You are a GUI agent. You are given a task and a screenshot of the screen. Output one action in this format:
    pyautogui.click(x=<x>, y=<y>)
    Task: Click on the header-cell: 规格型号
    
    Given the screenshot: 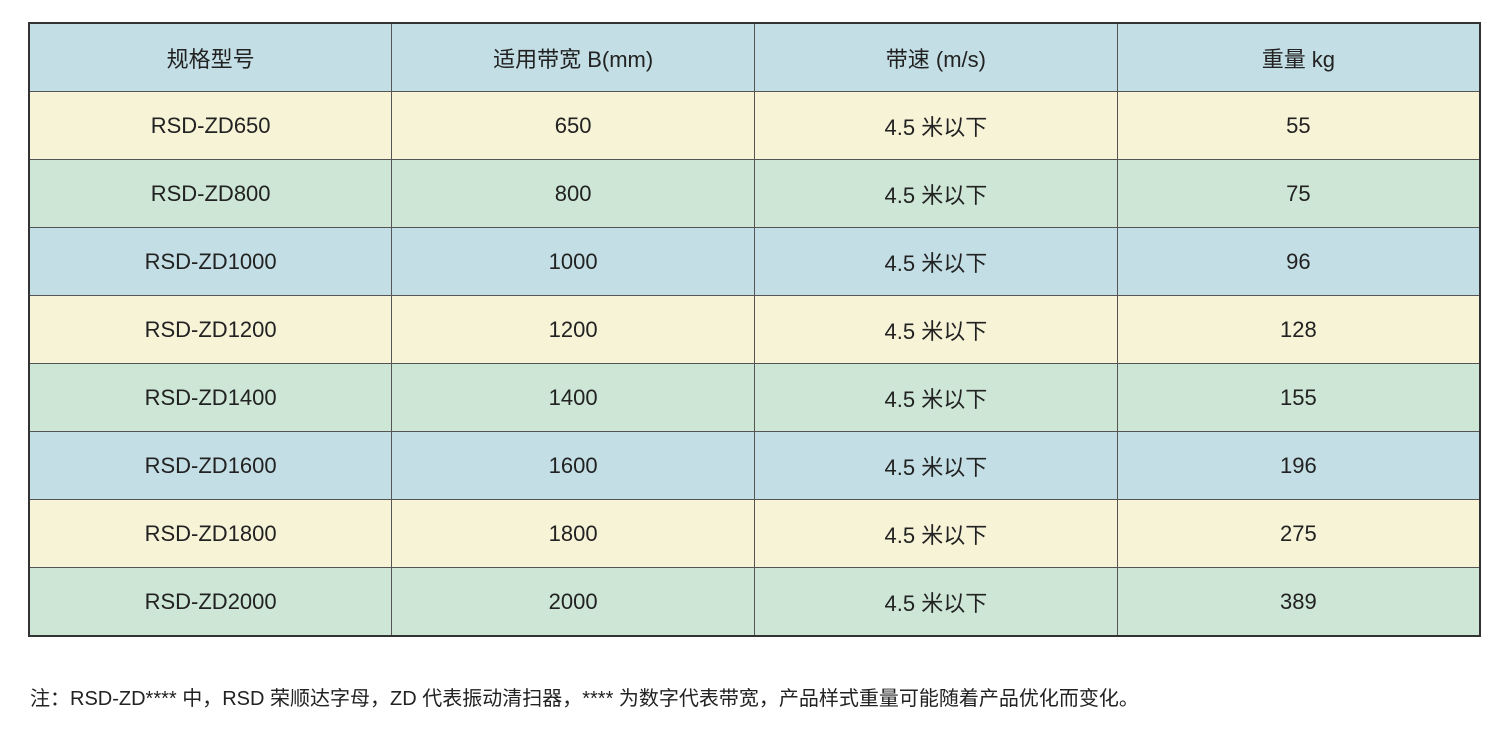 What is the action you would take?
    pyautogui.click(x=210, y=57)
    